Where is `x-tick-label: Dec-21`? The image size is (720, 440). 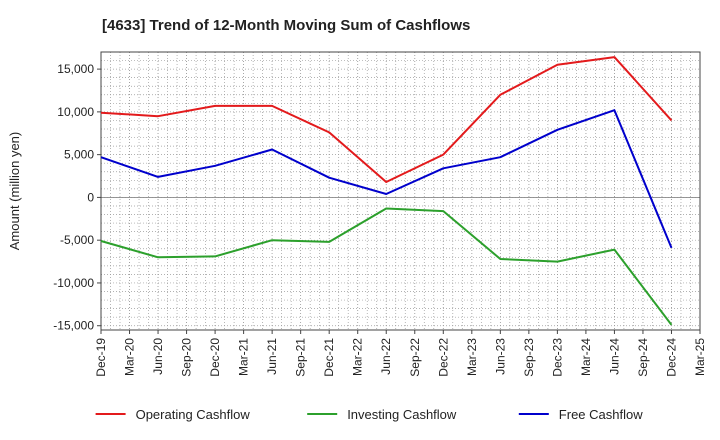 x-tick-label: Dec-21 is located at coordinates (329, 357).